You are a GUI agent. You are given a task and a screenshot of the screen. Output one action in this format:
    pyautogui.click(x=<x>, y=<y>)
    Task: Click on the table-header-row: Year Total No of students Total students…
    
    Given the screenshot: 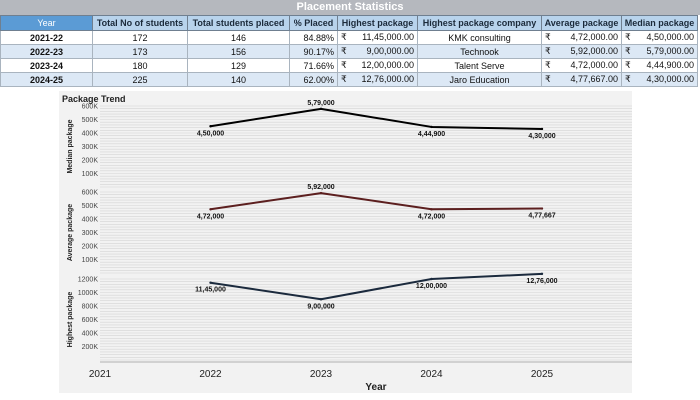 What is the action you would take?
    pyautogui.click(x=349, y=23)
    